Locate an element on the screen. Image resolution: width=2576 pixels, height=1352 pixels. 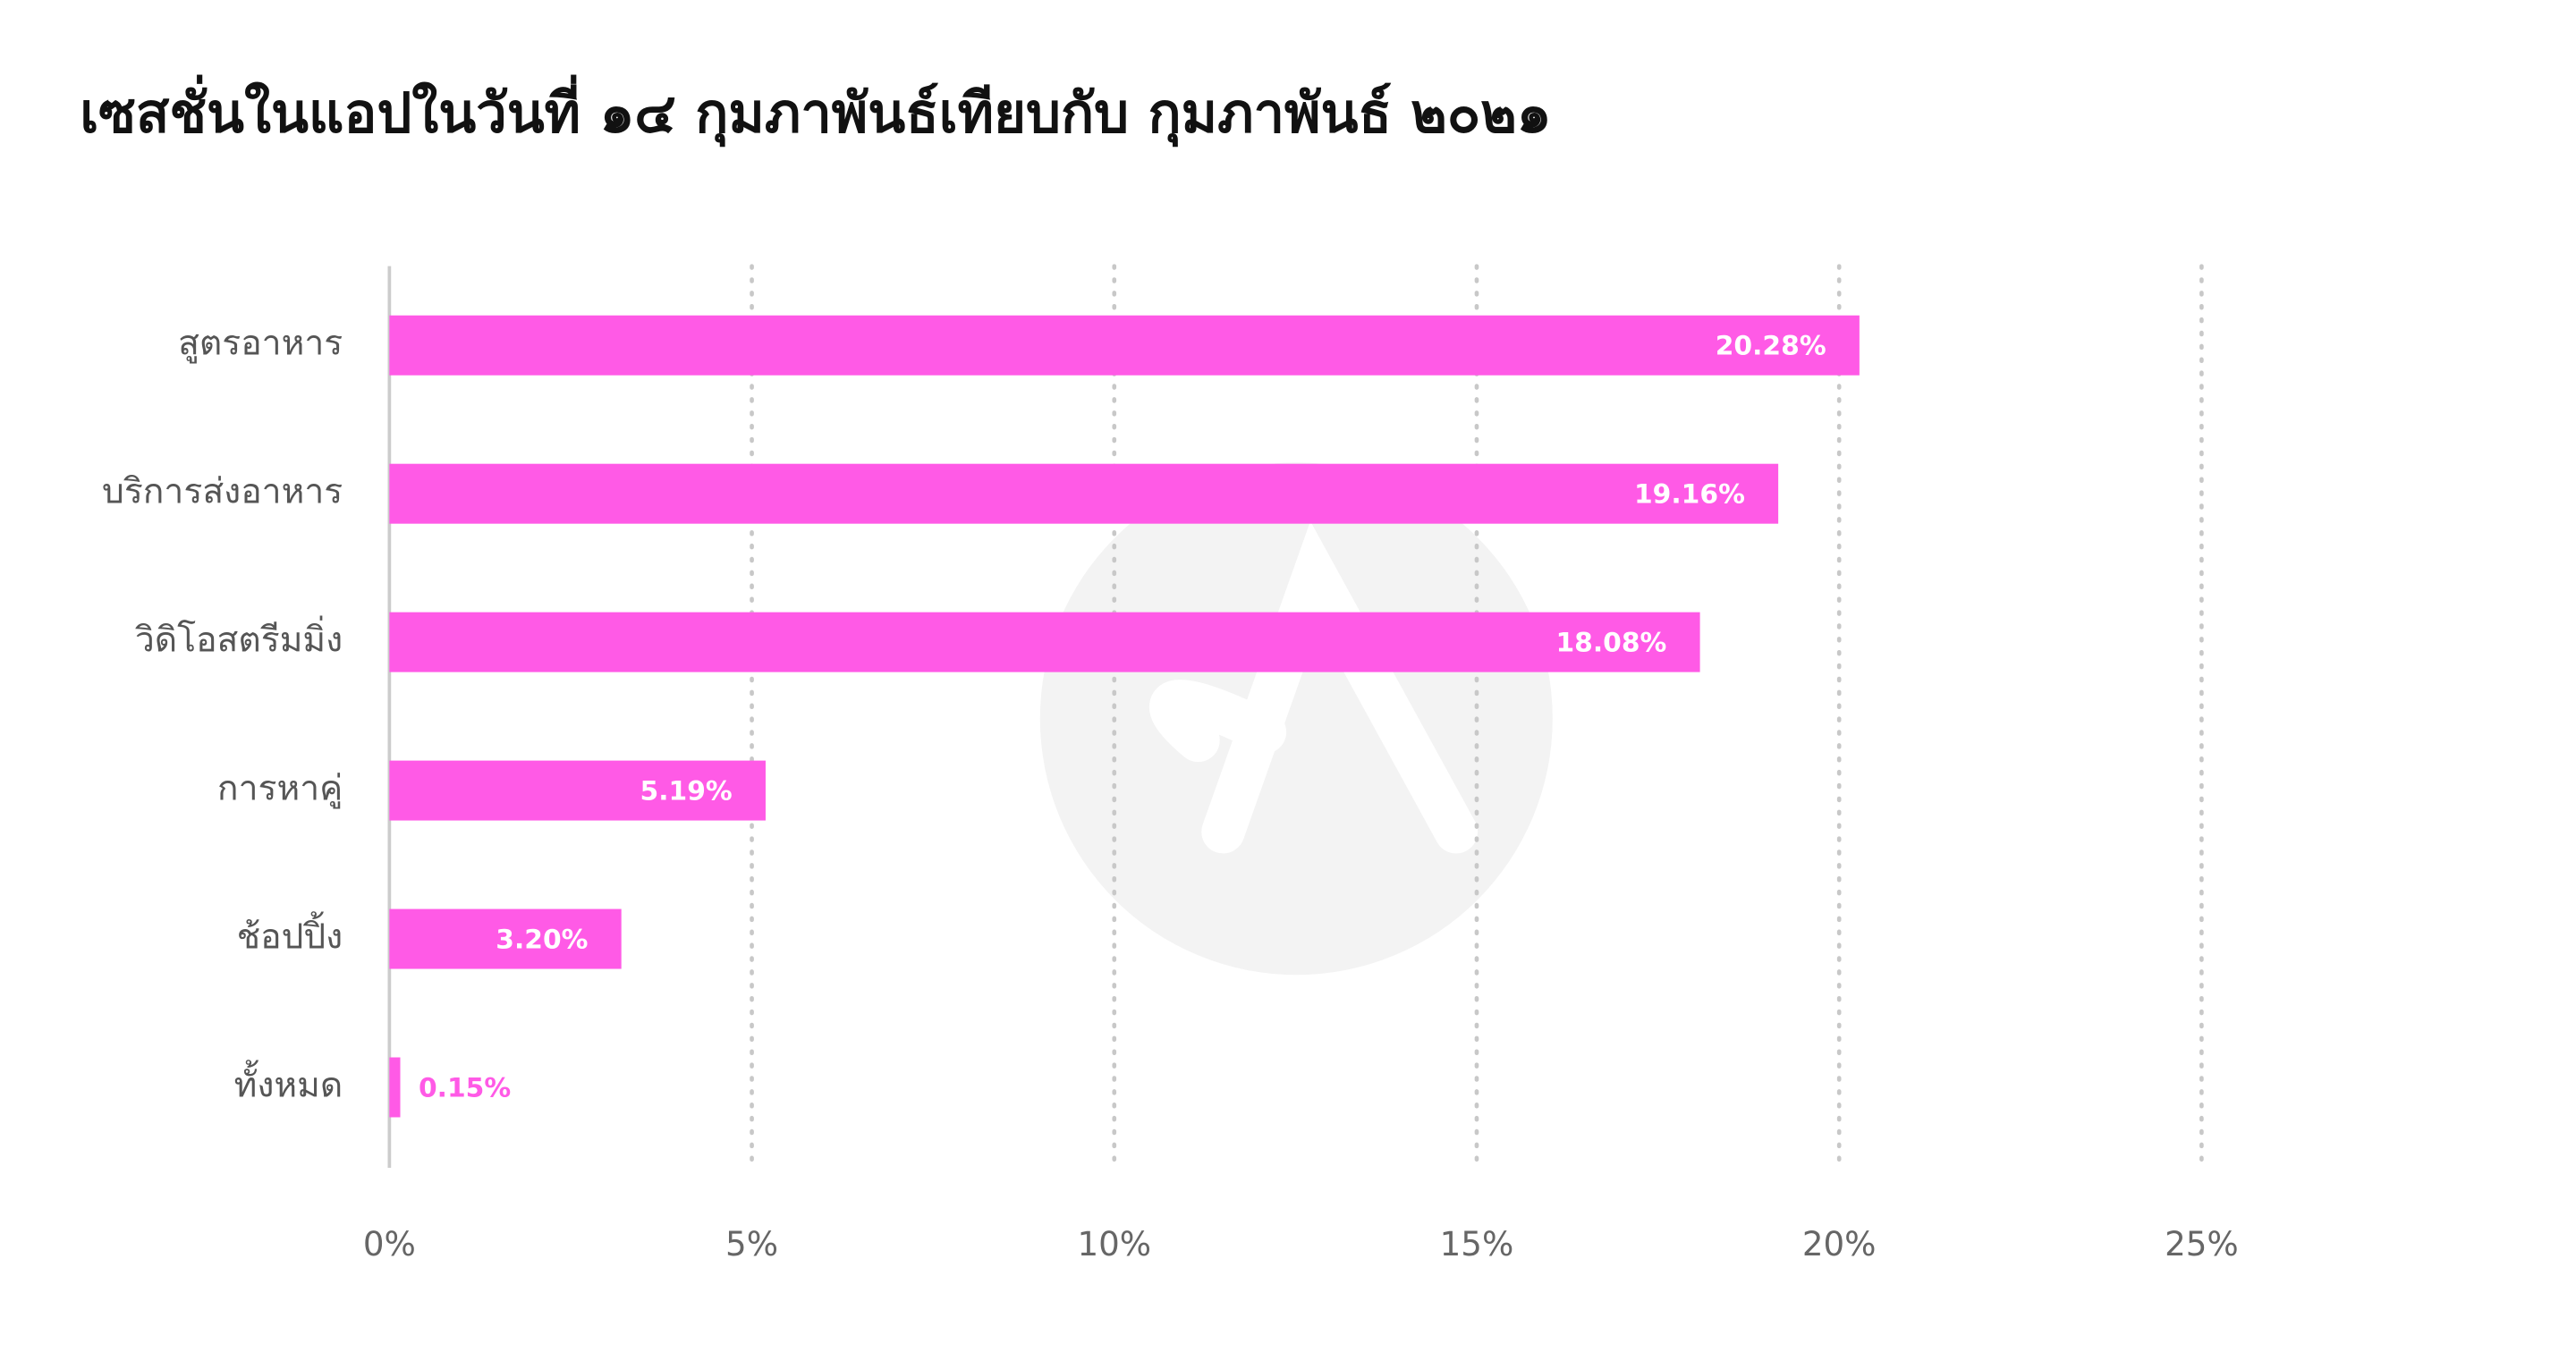
value-label: 3.20% is located at coordinates (542, 939).